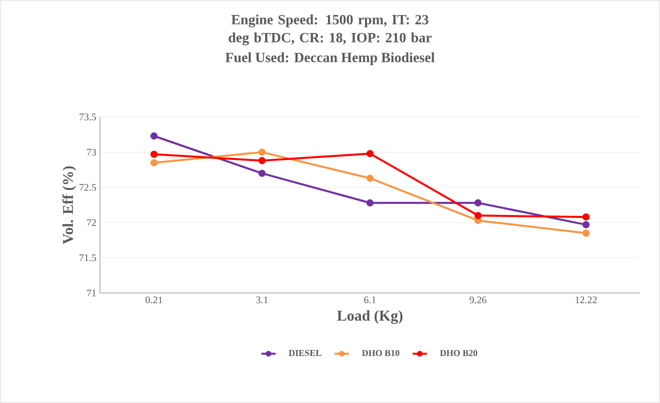  Describe the element at coordinates (88, 117) in the screenshot. I see `y-tick-label: 73.5` at that location.